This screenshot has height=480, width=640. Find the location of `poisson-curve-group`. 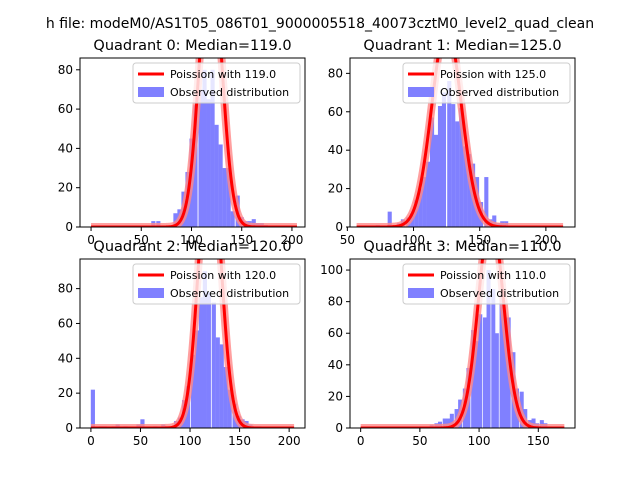

poisson-curve-group is located at coordinates (462, 343).